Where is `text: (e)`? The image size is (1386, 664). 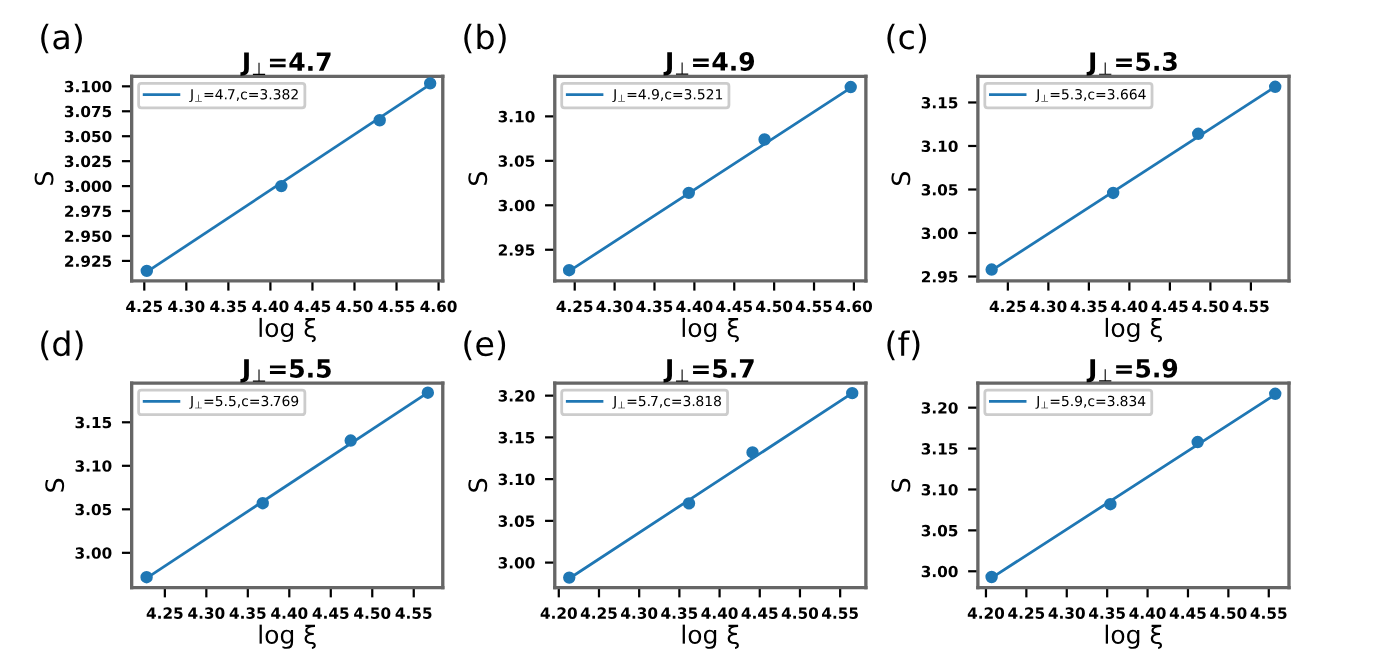 text: (e) is located at coordinates (485, 345).